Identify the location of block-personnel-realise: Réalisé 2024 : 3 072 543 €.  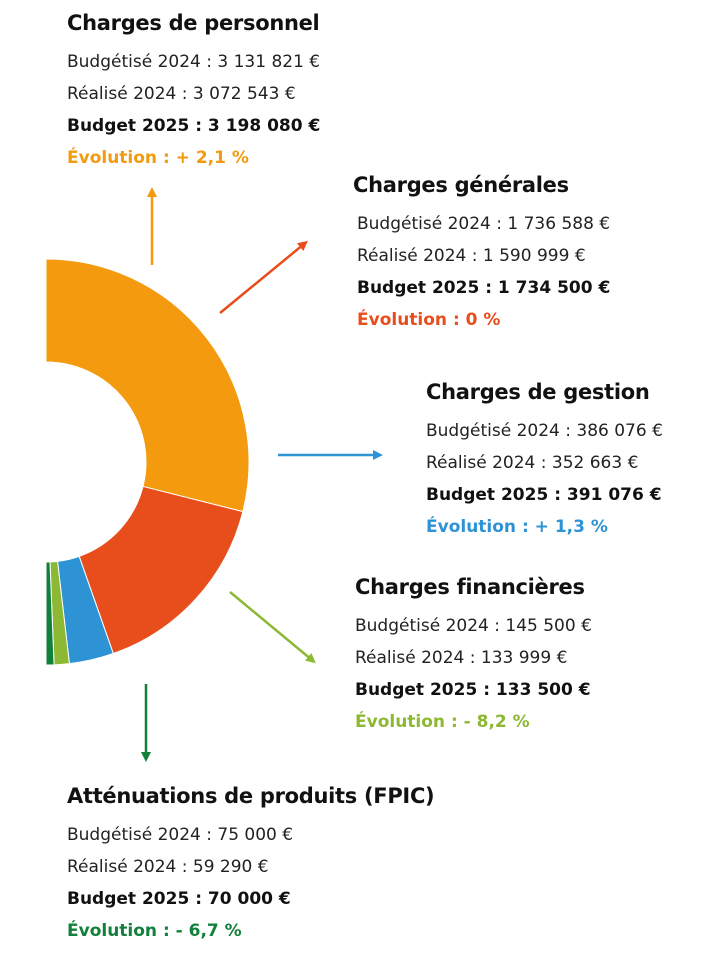
(181, 94).